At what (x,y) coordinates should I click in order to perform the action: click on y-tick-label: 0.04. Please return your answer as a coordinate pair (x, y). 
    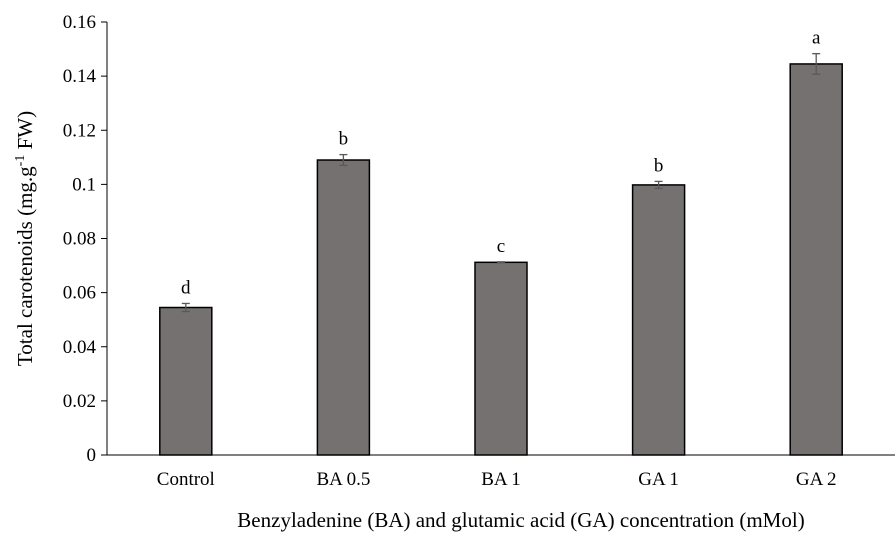
    Looking at the image, I should click on (80, 347).